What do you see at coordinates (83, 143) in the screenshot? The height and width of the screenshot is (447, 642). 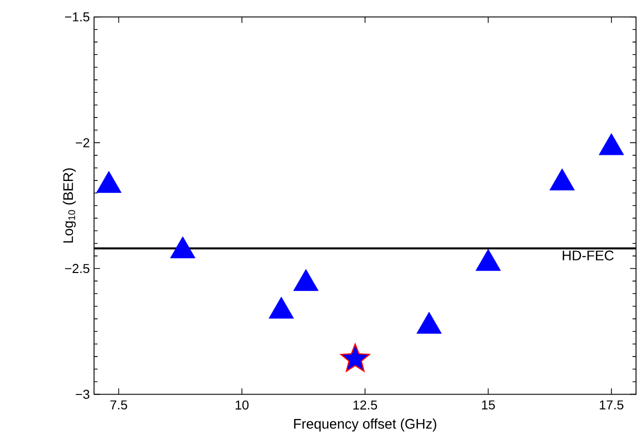 I see `y-tick-label: −2` at bounding box center [83, 143].